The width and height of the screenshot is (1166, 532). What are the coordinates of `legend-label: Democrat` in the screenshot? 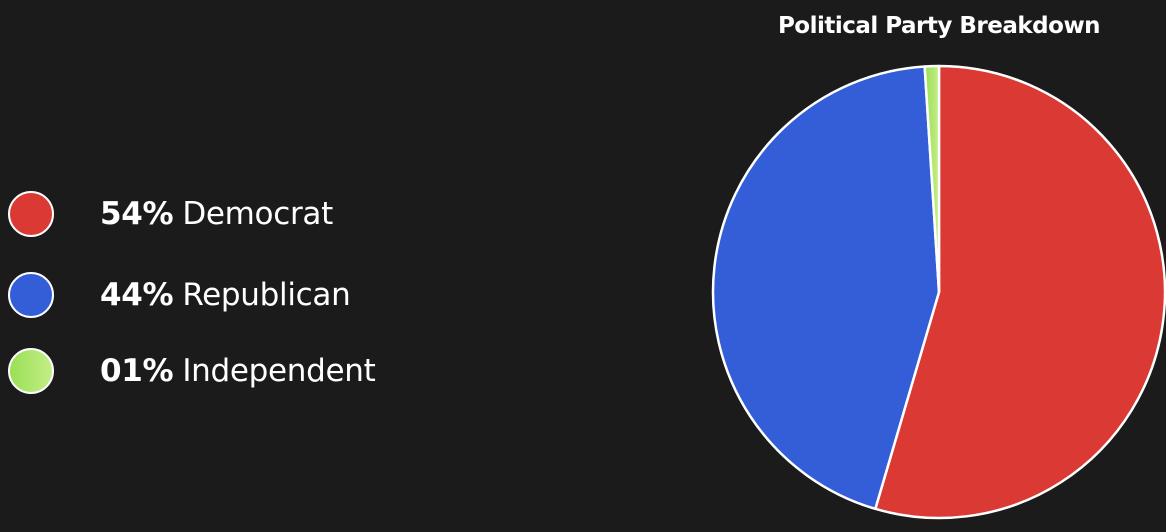 It's located at (257, 214).